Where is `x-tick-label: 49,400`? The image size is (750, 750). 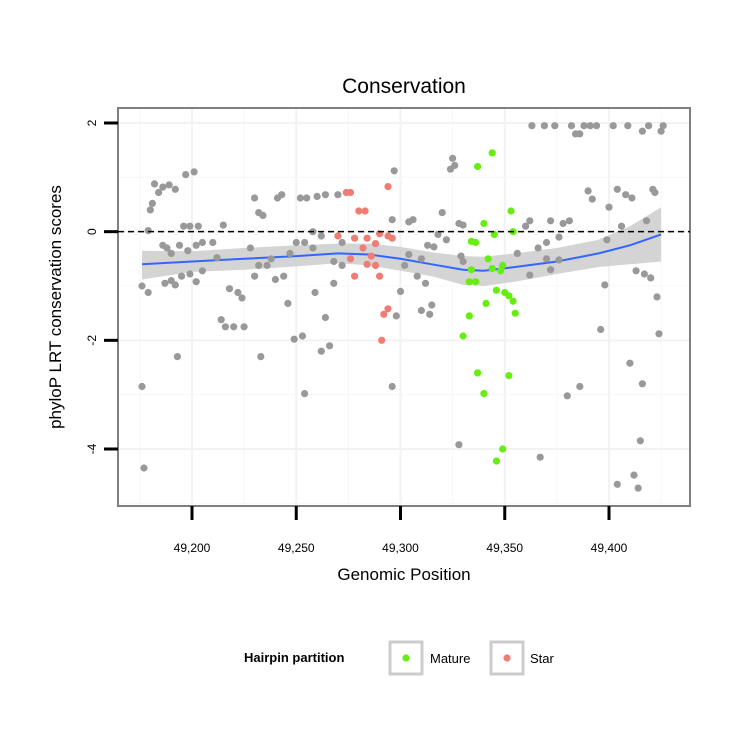
x-tick-label: 49,400 is located at coordinates (609, 548).